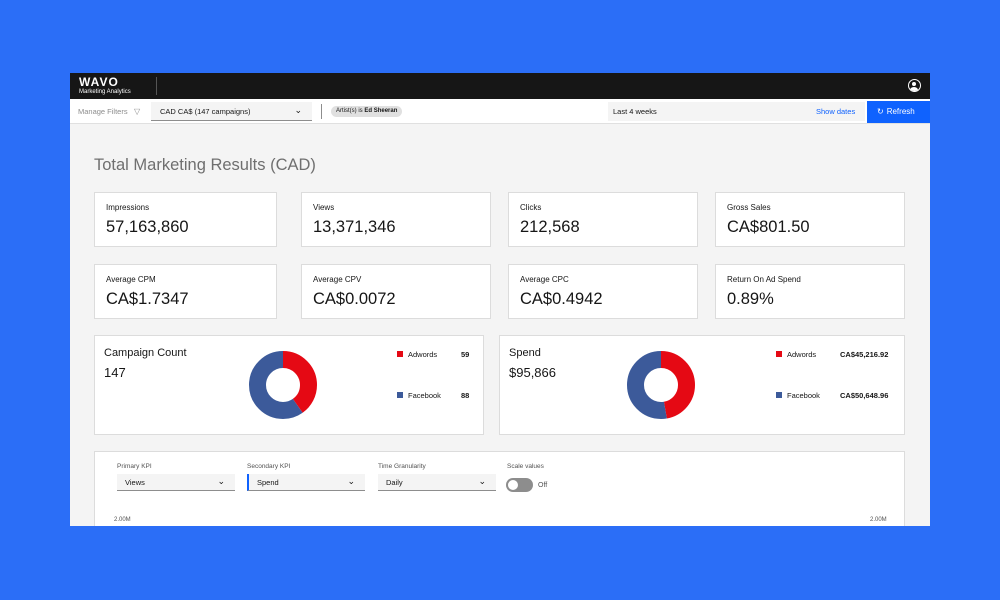 This screenshot has width=1000, height=600. I want to click on artist-filter-tag: Artist(s) is Ed Sheeran, so click(367, 111).